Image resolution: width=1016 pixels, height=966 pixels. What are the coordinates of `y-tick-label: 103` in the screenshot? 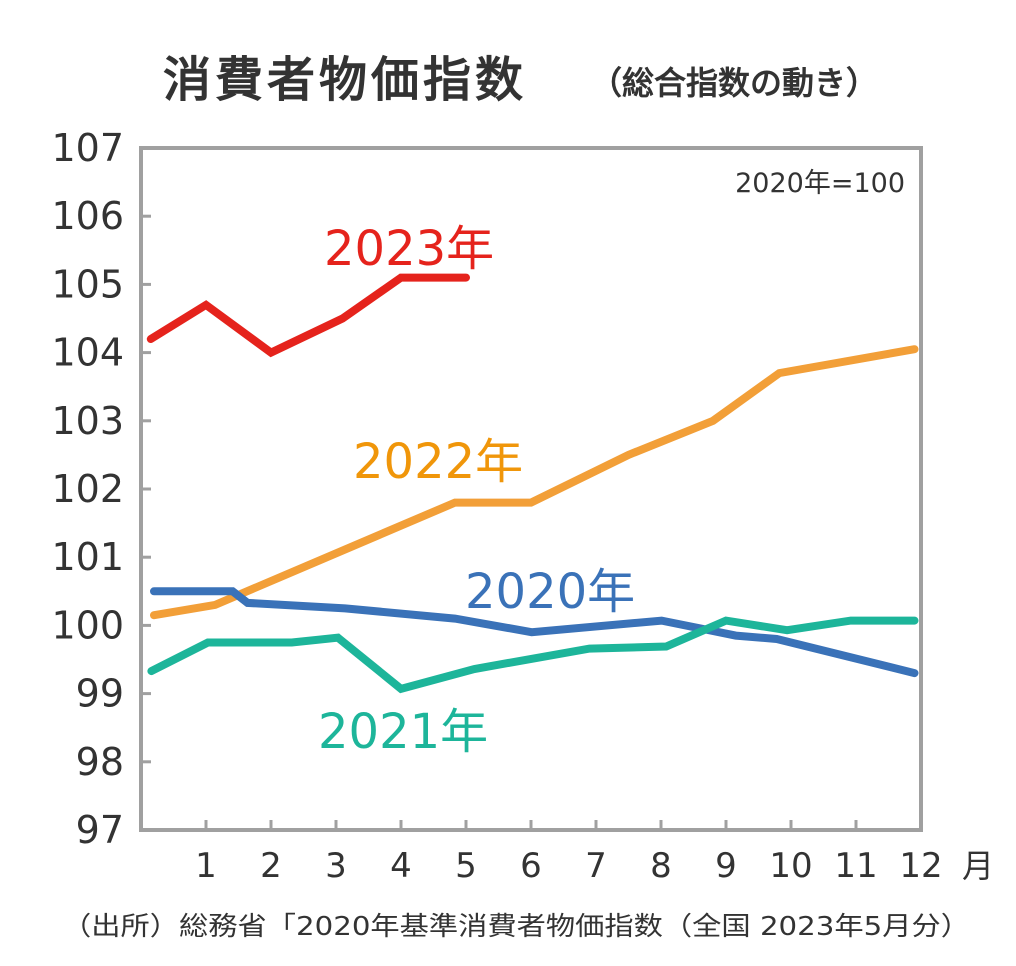 It's located at (87, 421).